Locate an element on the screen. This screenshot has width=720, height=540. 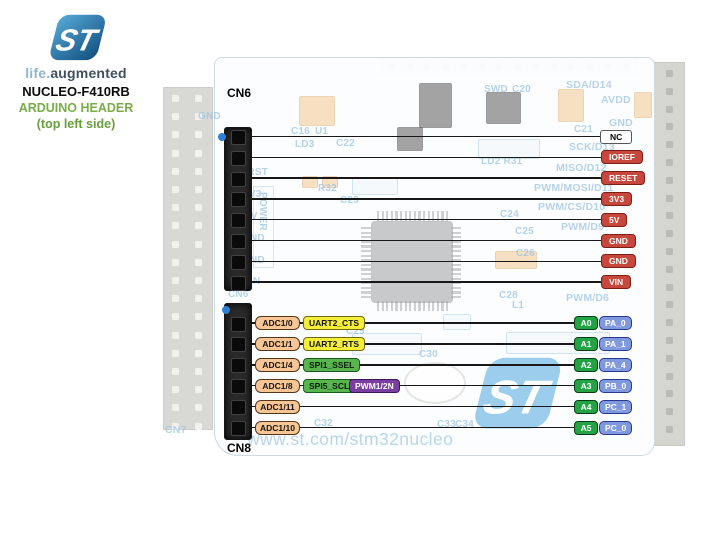
pin-label-5v: 5V is located at coordinates (614, 219).